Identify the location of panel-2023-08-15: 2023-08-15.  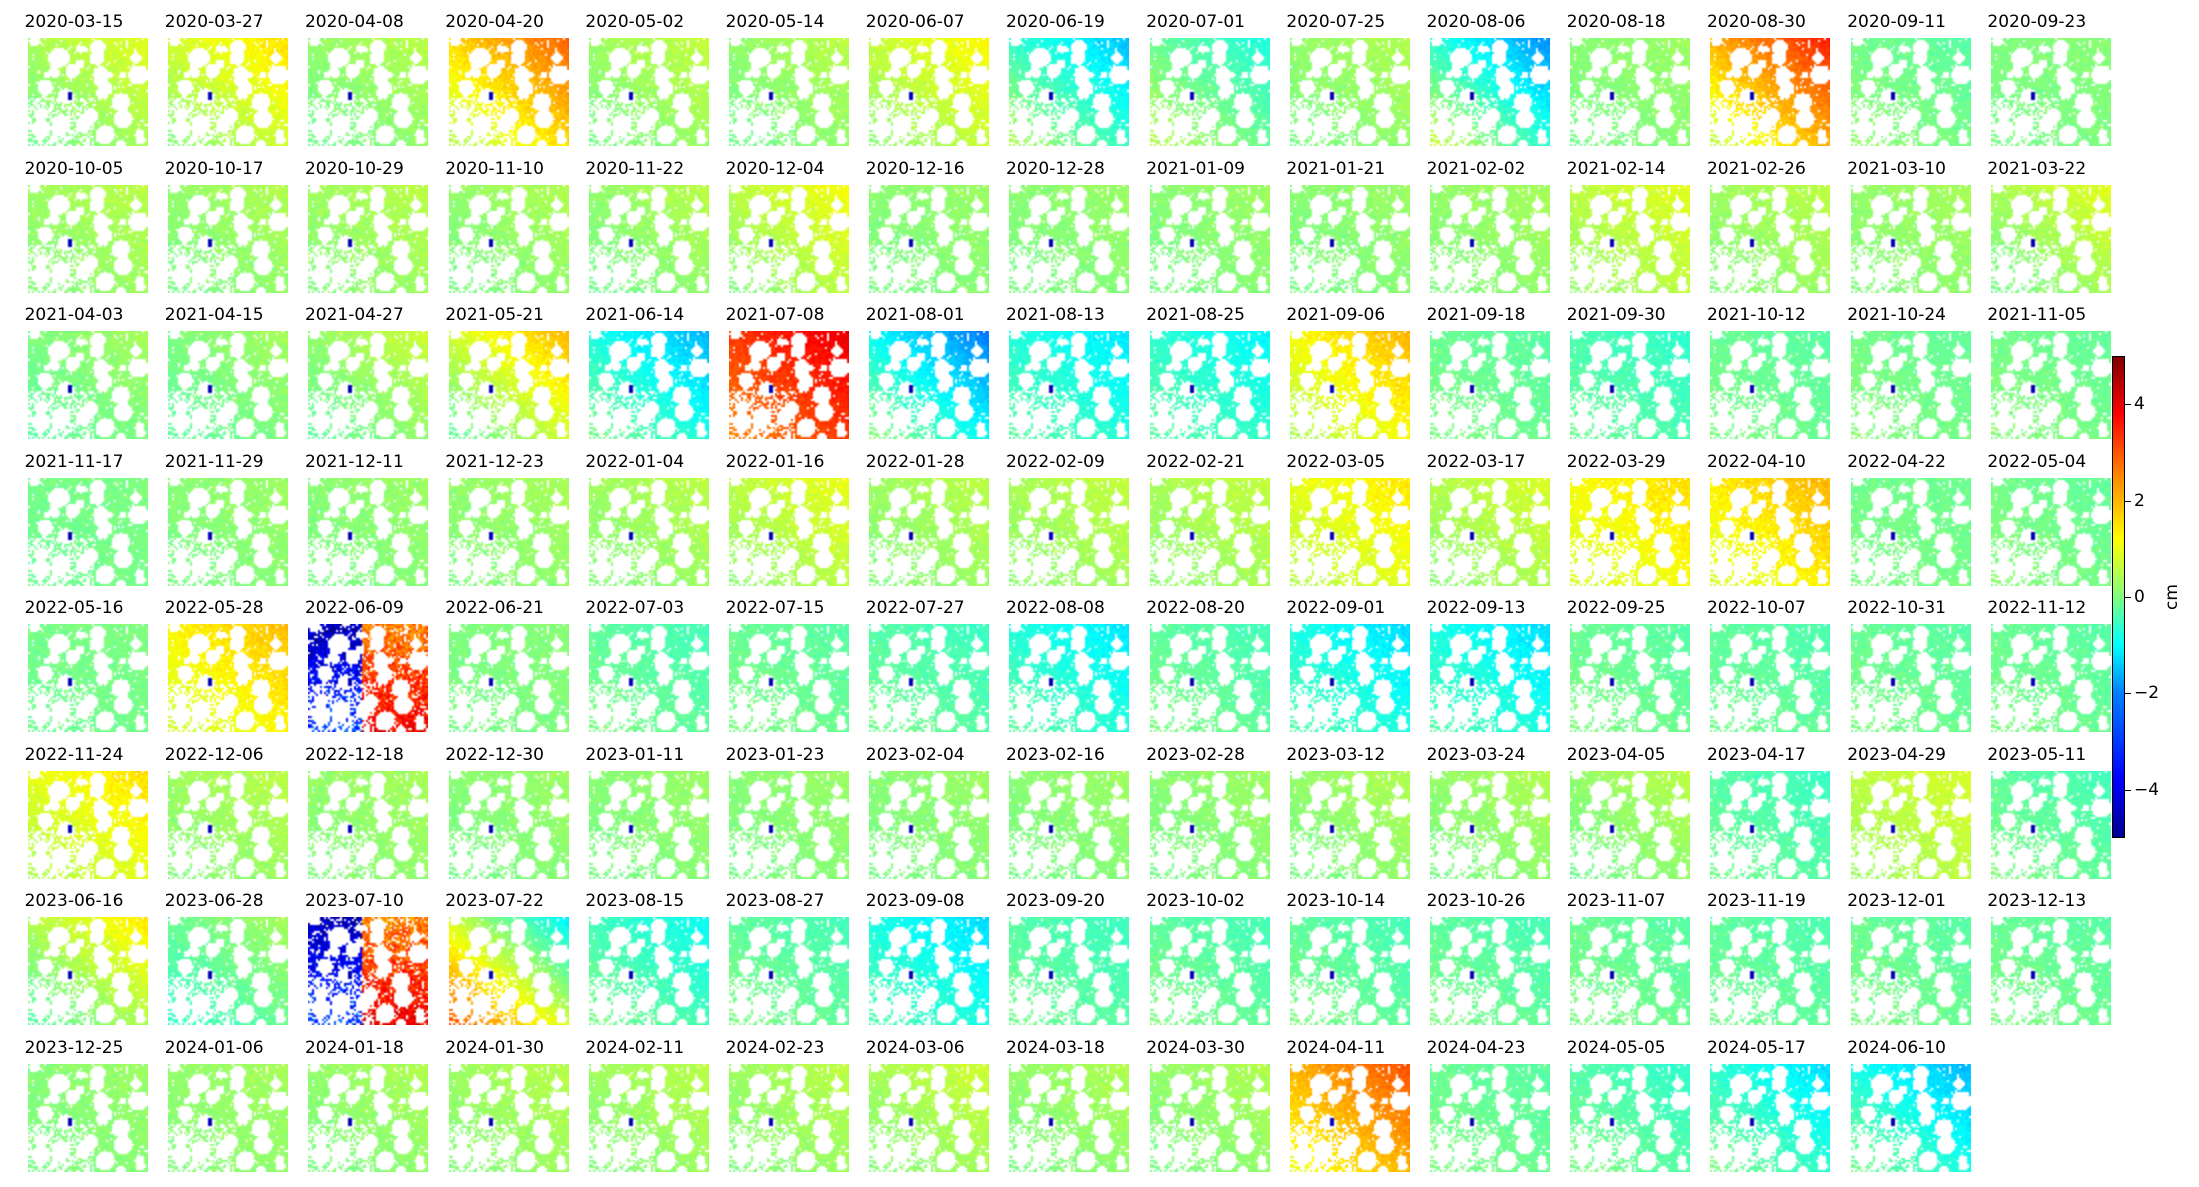
(645, 964).